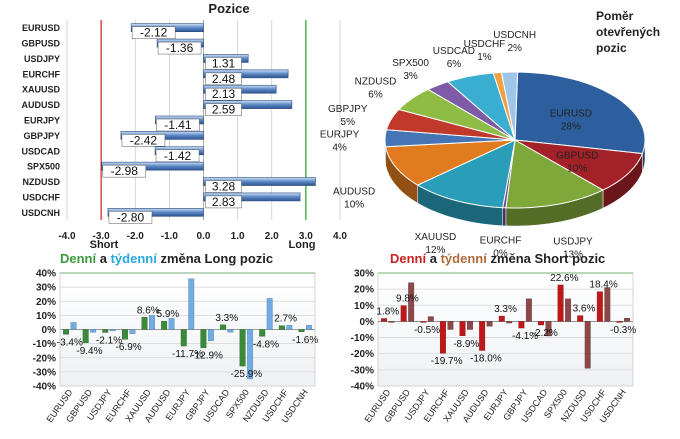 This screenshot has height=439, width=680. Describe the element at coordinates (109, 340) in the screenshot. I see `change-value-label: -2.1%` at that location.